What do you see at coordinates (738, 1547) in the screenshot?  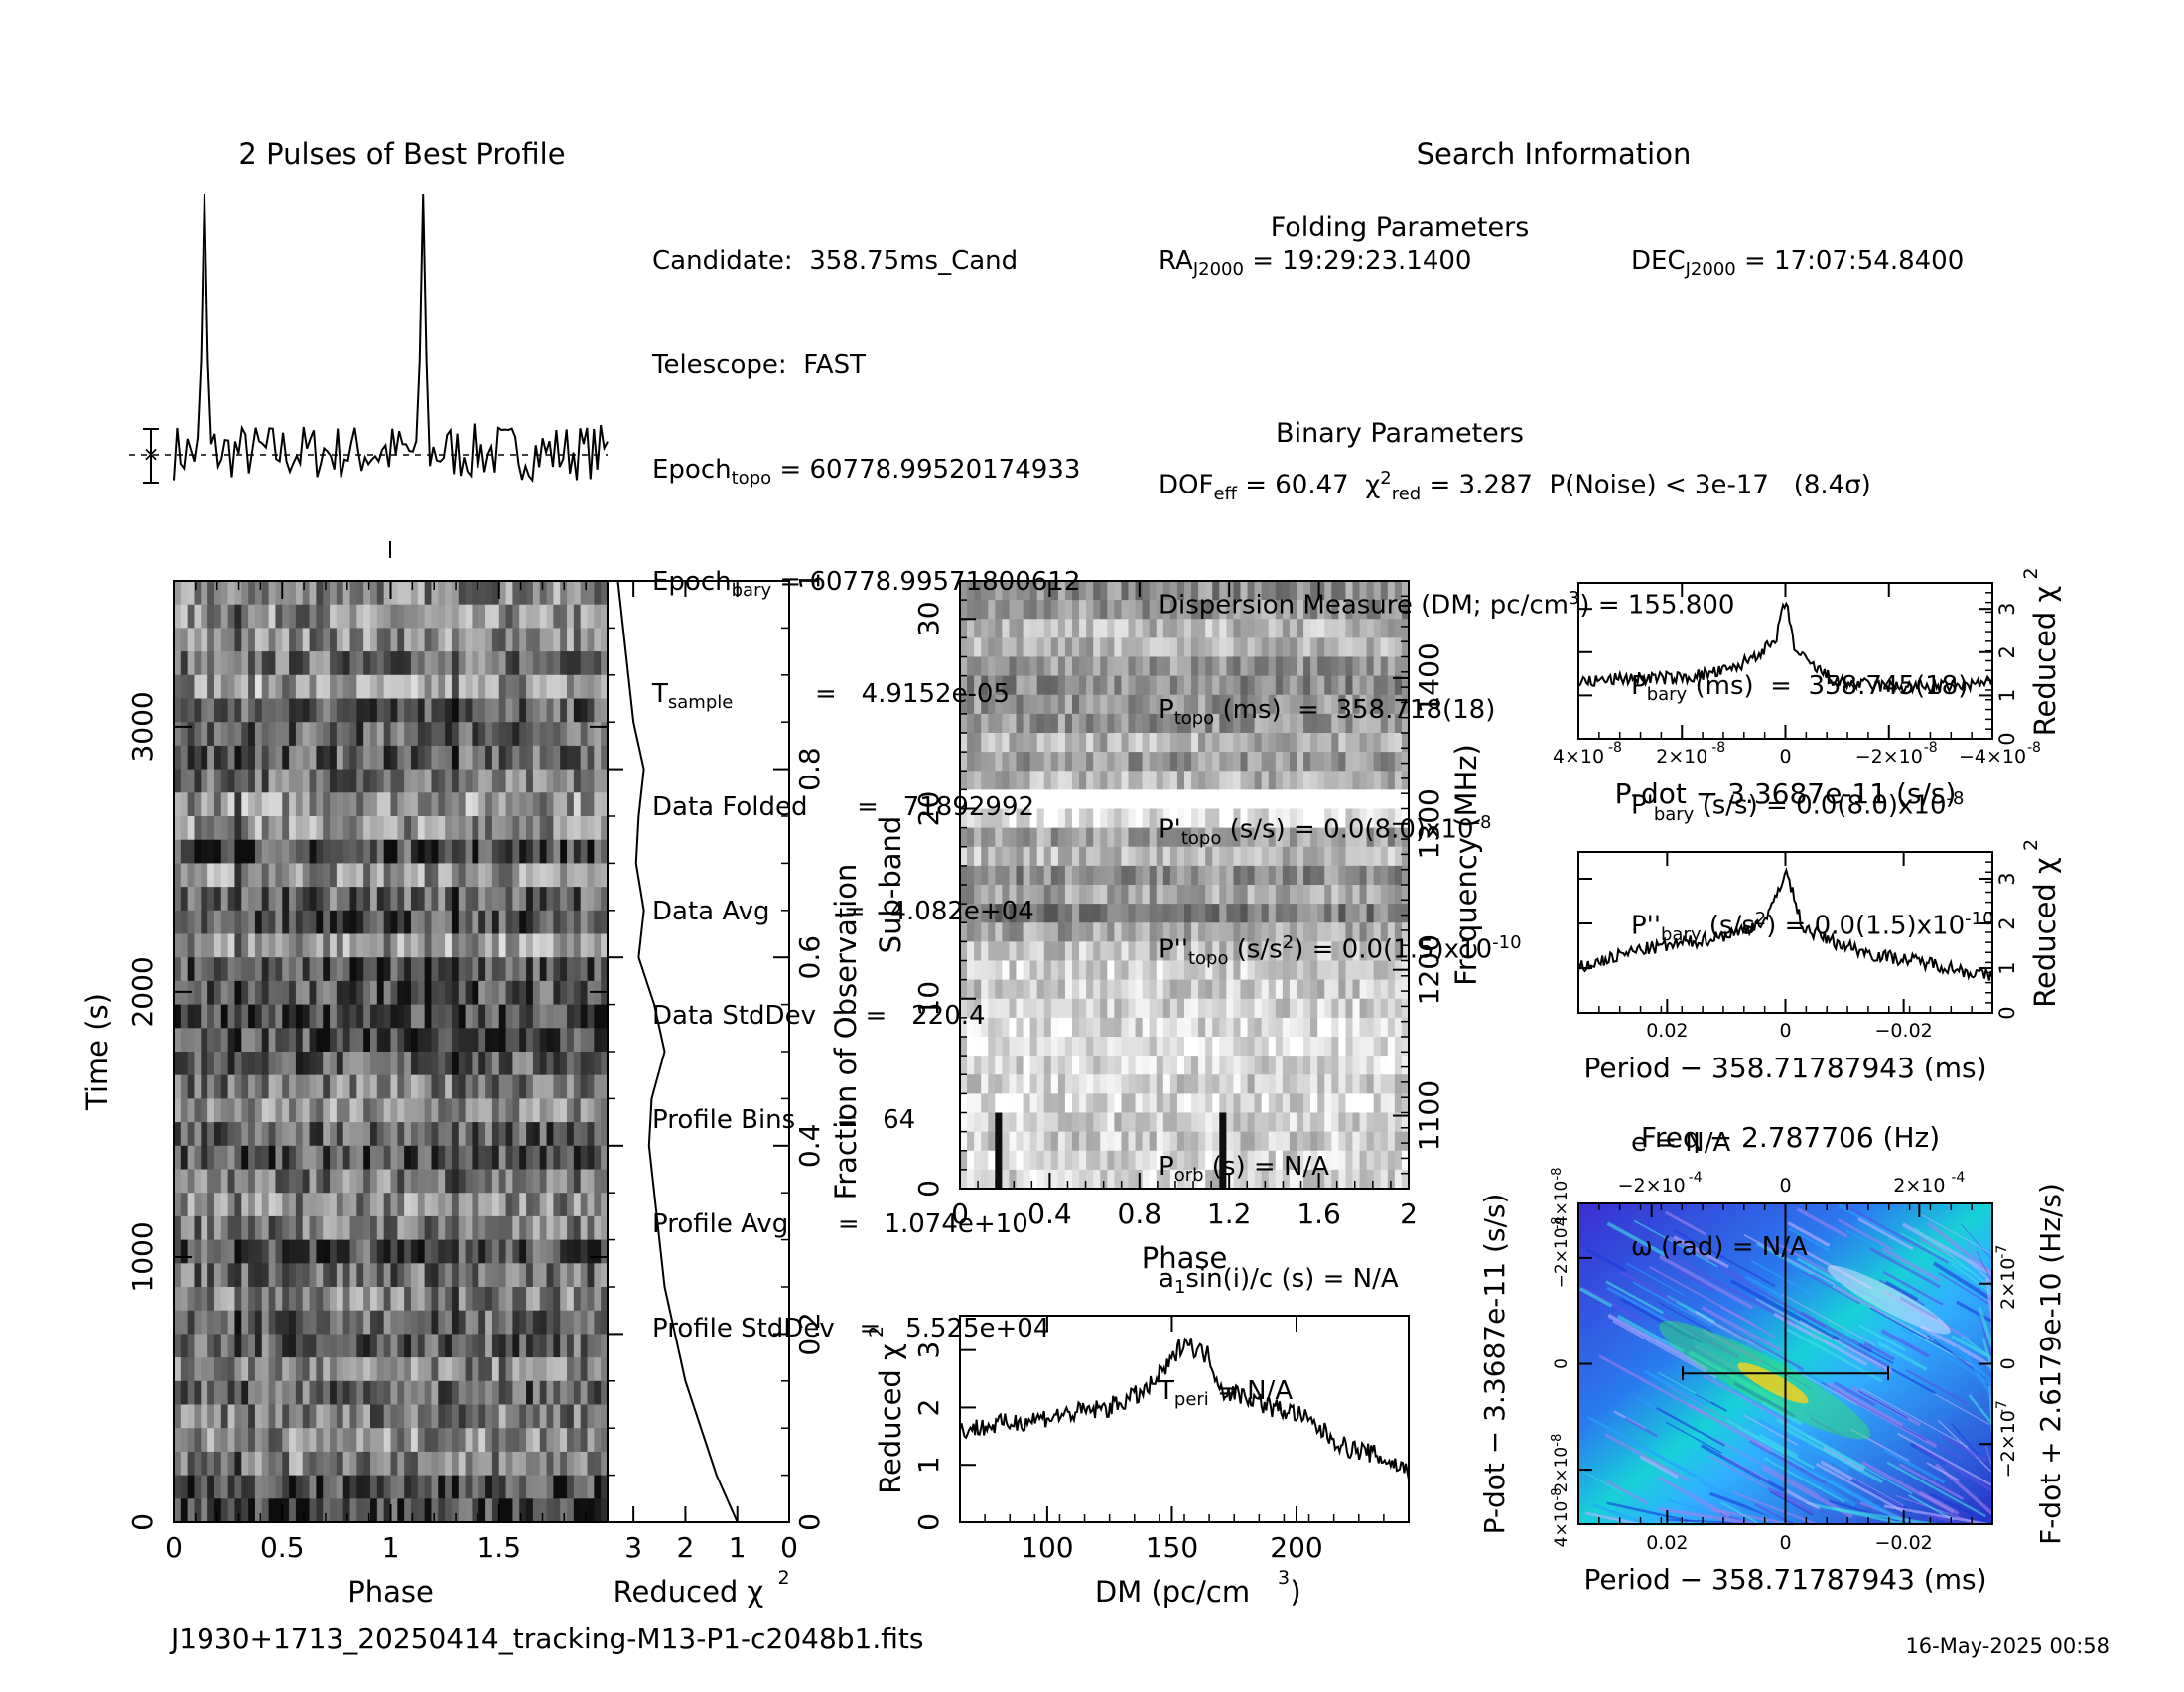 I see `x-tick-label: 1` at bounding box center [738, 1547].